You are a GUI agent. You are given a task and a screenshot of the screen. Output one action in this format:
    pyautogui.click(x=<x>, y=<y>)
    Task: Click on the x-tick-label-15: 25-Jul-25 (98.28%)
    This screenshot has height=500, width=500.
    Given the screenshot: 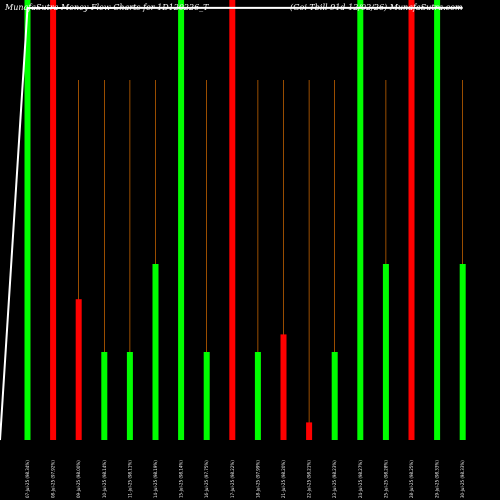 What is the action you would take?
    pyautogui.click(x=385, y=479)
    